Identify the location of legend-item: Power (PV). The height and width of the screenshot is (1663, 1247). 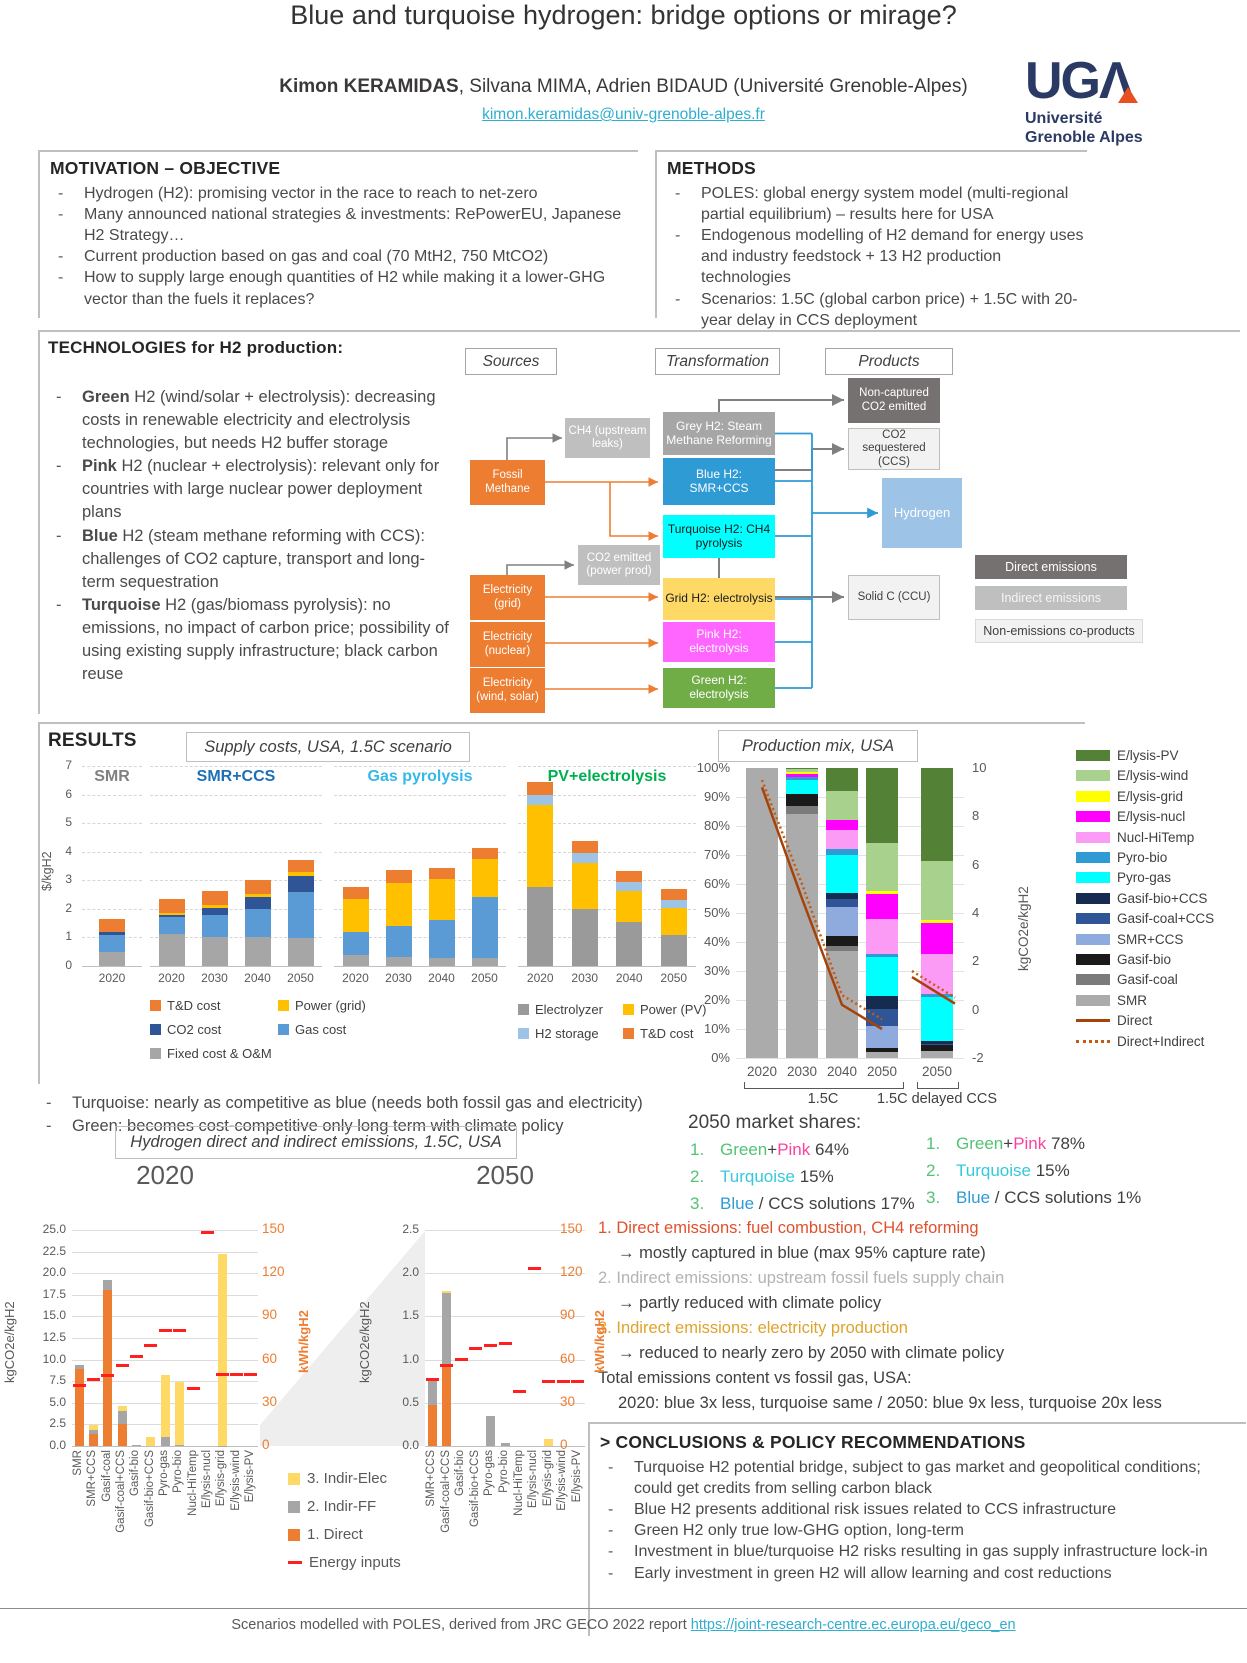
(664, 1009).